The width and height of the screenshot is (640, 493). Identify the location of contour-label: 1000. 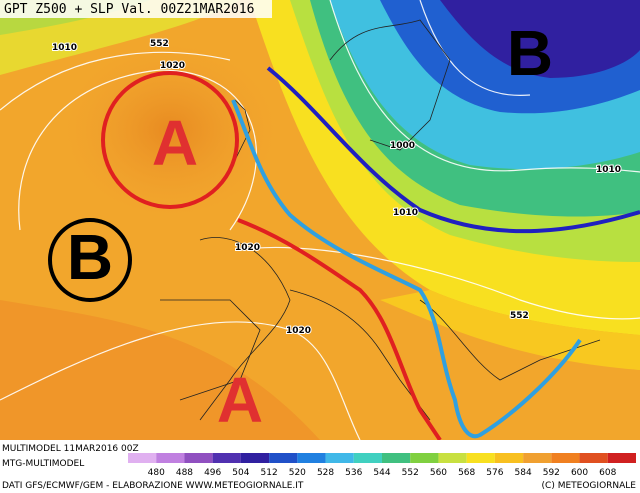
(402, 146).